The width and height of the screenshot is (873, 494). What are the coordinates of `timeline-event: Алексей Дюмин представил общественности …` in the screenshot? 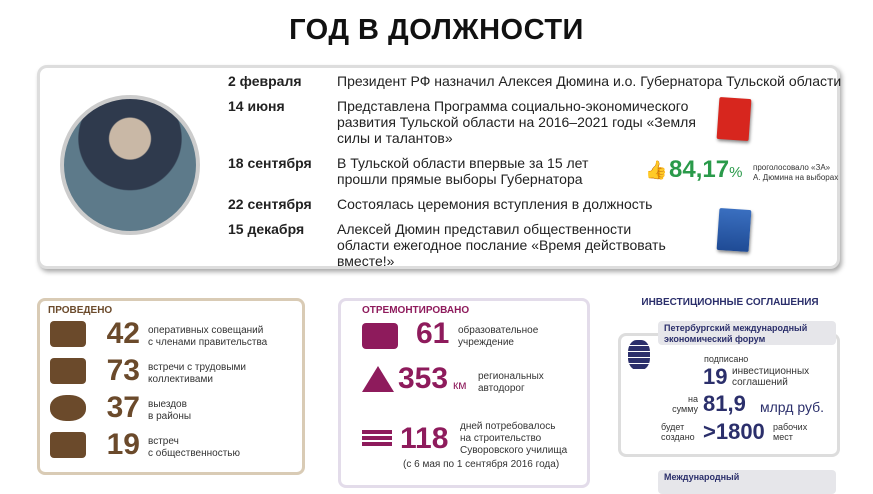 It's located at (501, 245).